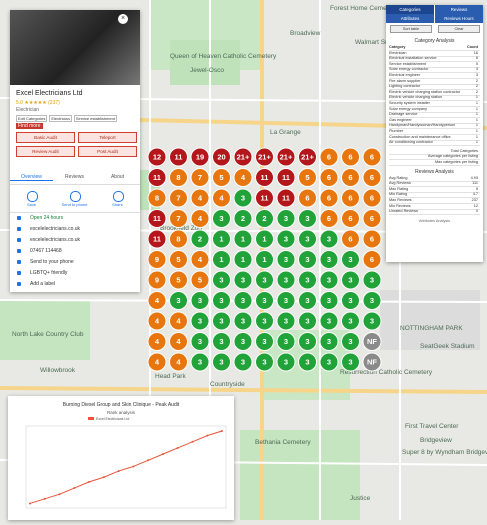 This screenshot has width=487, height=525. Describe the element at coordinates (434, 207) in the screenshot. I see `review-row: Min Reviews 12` at that location.